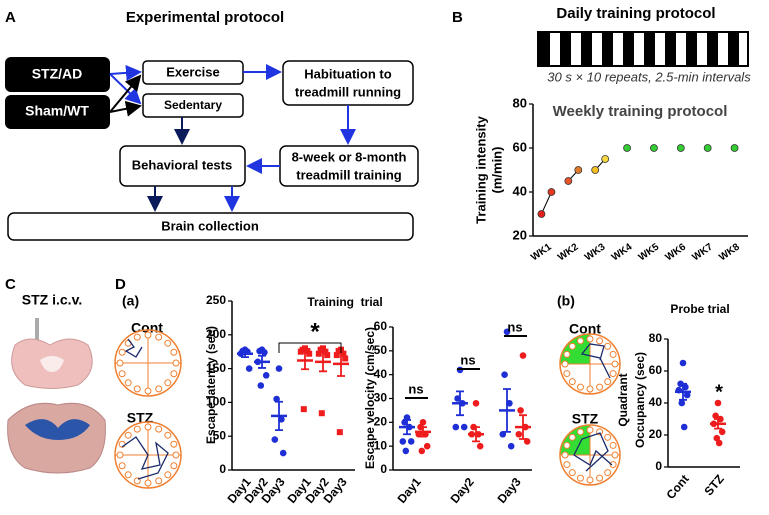 The width and height of the screenshot is (769, 515). Describe the element at coordinates (193, 71) in the screenshot. I see `node-label: Exercise` at that location.